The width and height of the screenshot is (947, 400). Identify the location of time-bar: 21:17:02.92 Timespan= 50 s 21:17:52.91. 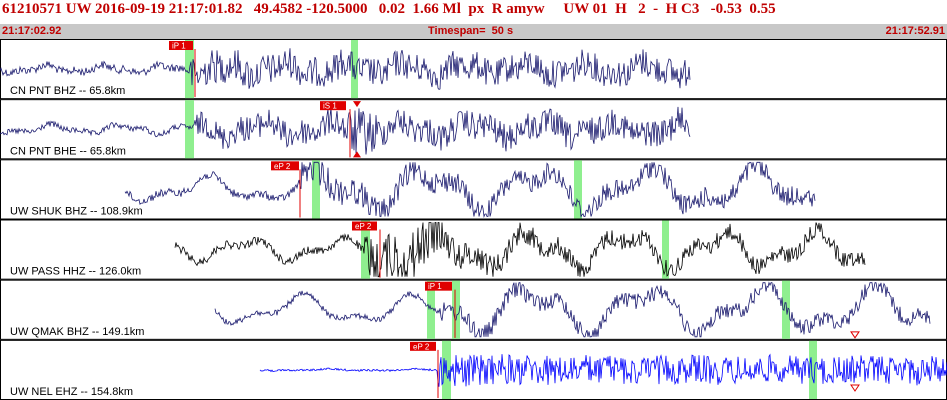
(473, 31).